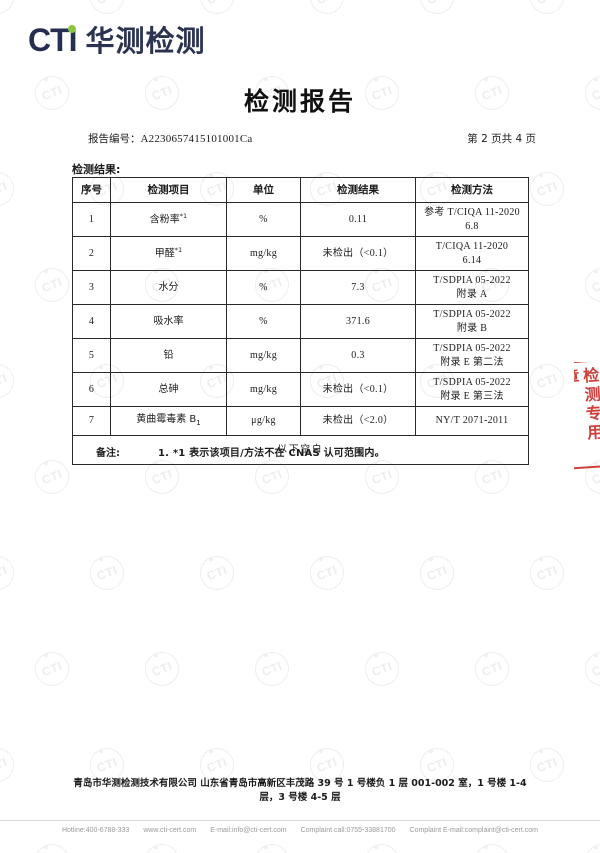  What do you see at coordinates (474, 830) in the screenshot?
I see `footer-contact-item: Complaint E-mail:complaint@cti-cert.com` at bounding box center [474, 830].